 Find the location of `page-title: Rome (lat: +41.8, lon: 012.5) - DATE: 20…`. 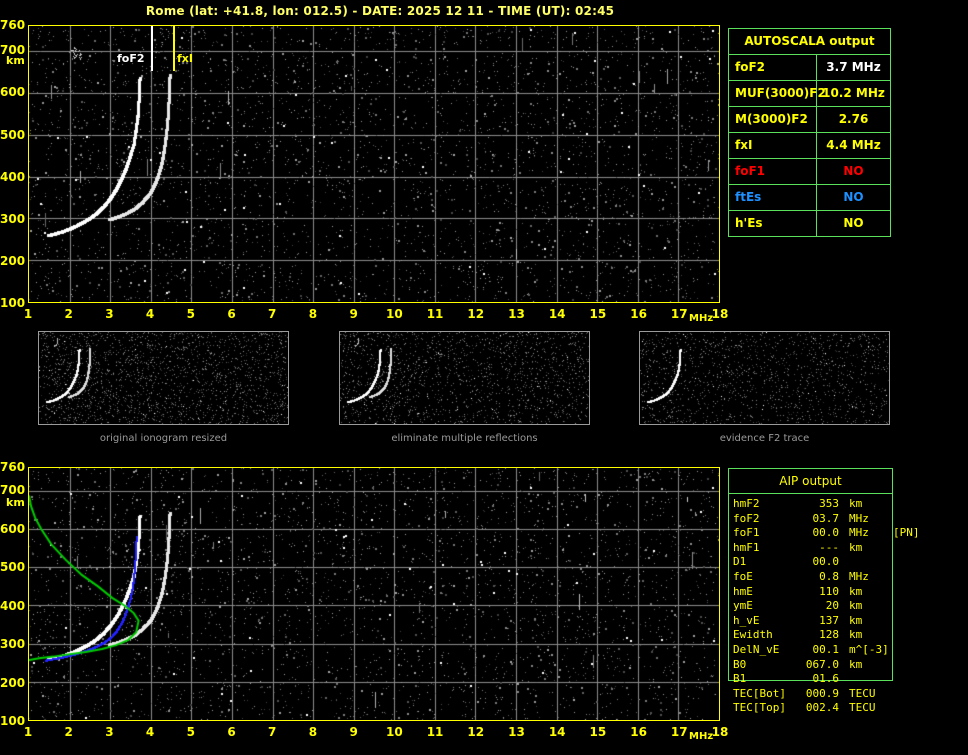

page-title: Rome (lat: +41.8, lon: 012.5) - DATE: 20… is located at coordinates (380, 11).